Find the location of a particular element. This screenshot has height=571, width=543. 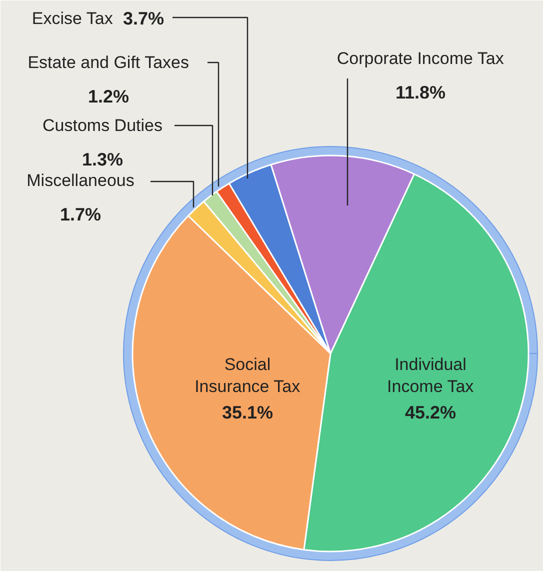

slice-label: Social Insurance Tax is located at coordinates (247, 375).